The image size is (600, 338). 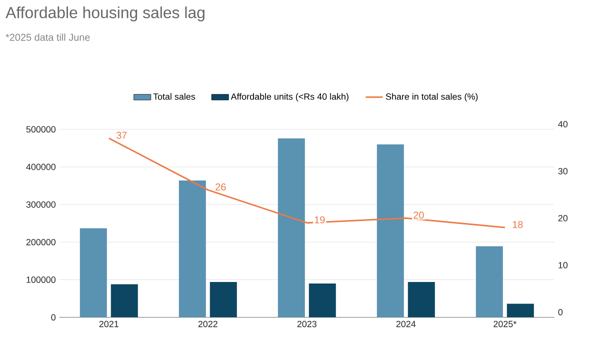 I want to click on y-tick-label: 100000, so click(x=41, y=279).